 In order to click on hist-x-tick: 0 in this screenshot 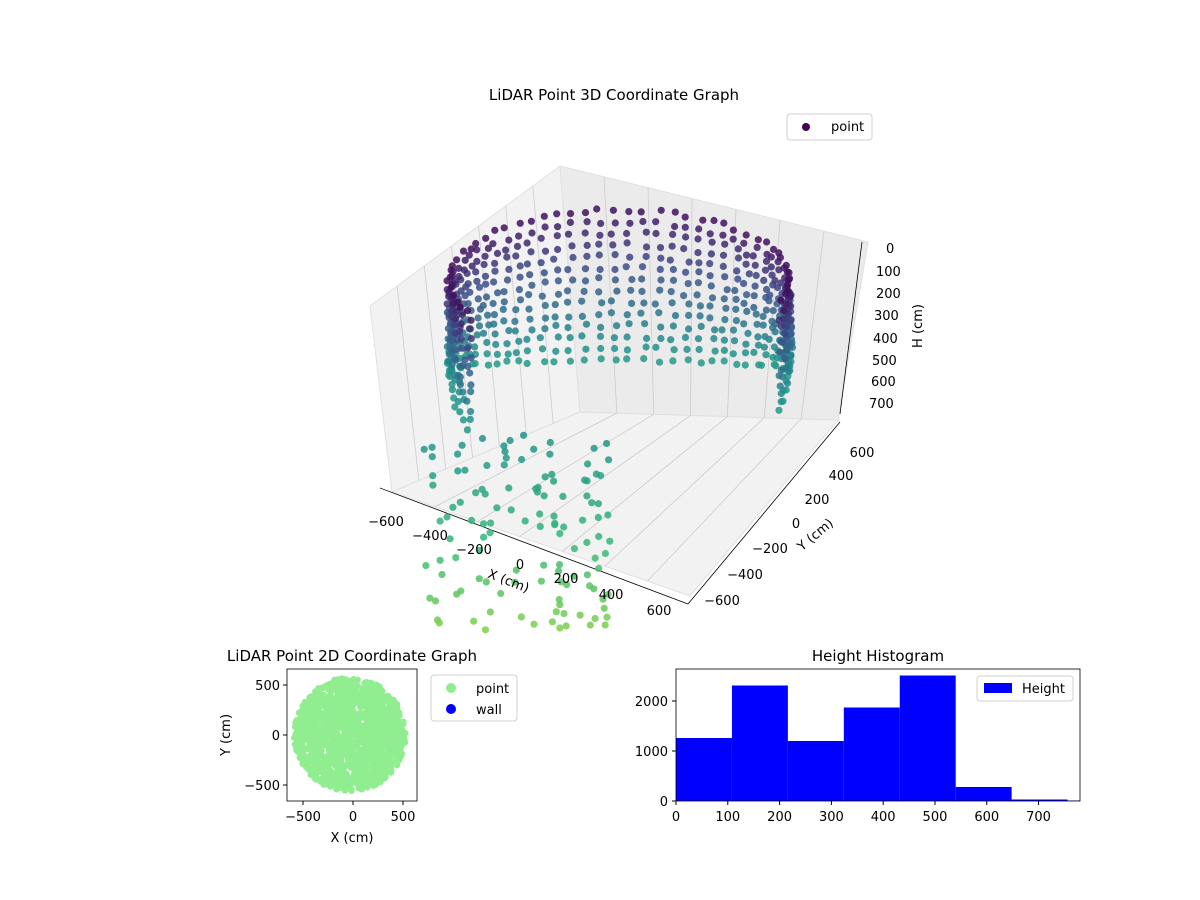, I will do `click(676, 817)`.